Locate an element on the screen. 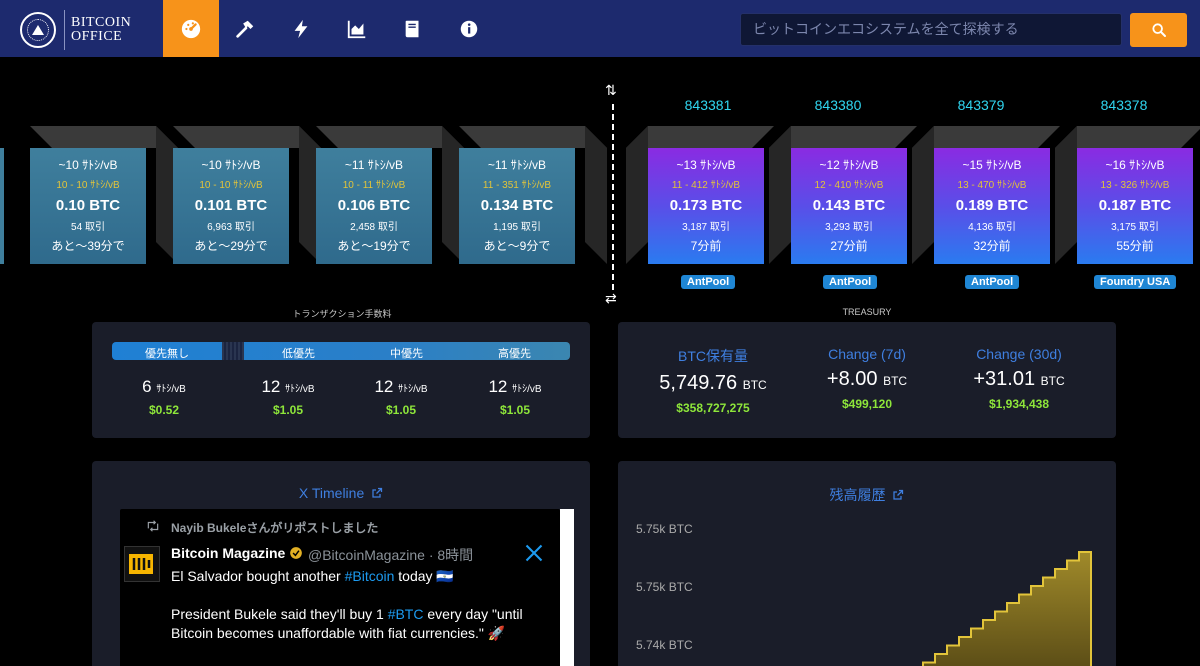 The image size is (1200, 666). chart-icon is located at coordinates (356, 29).